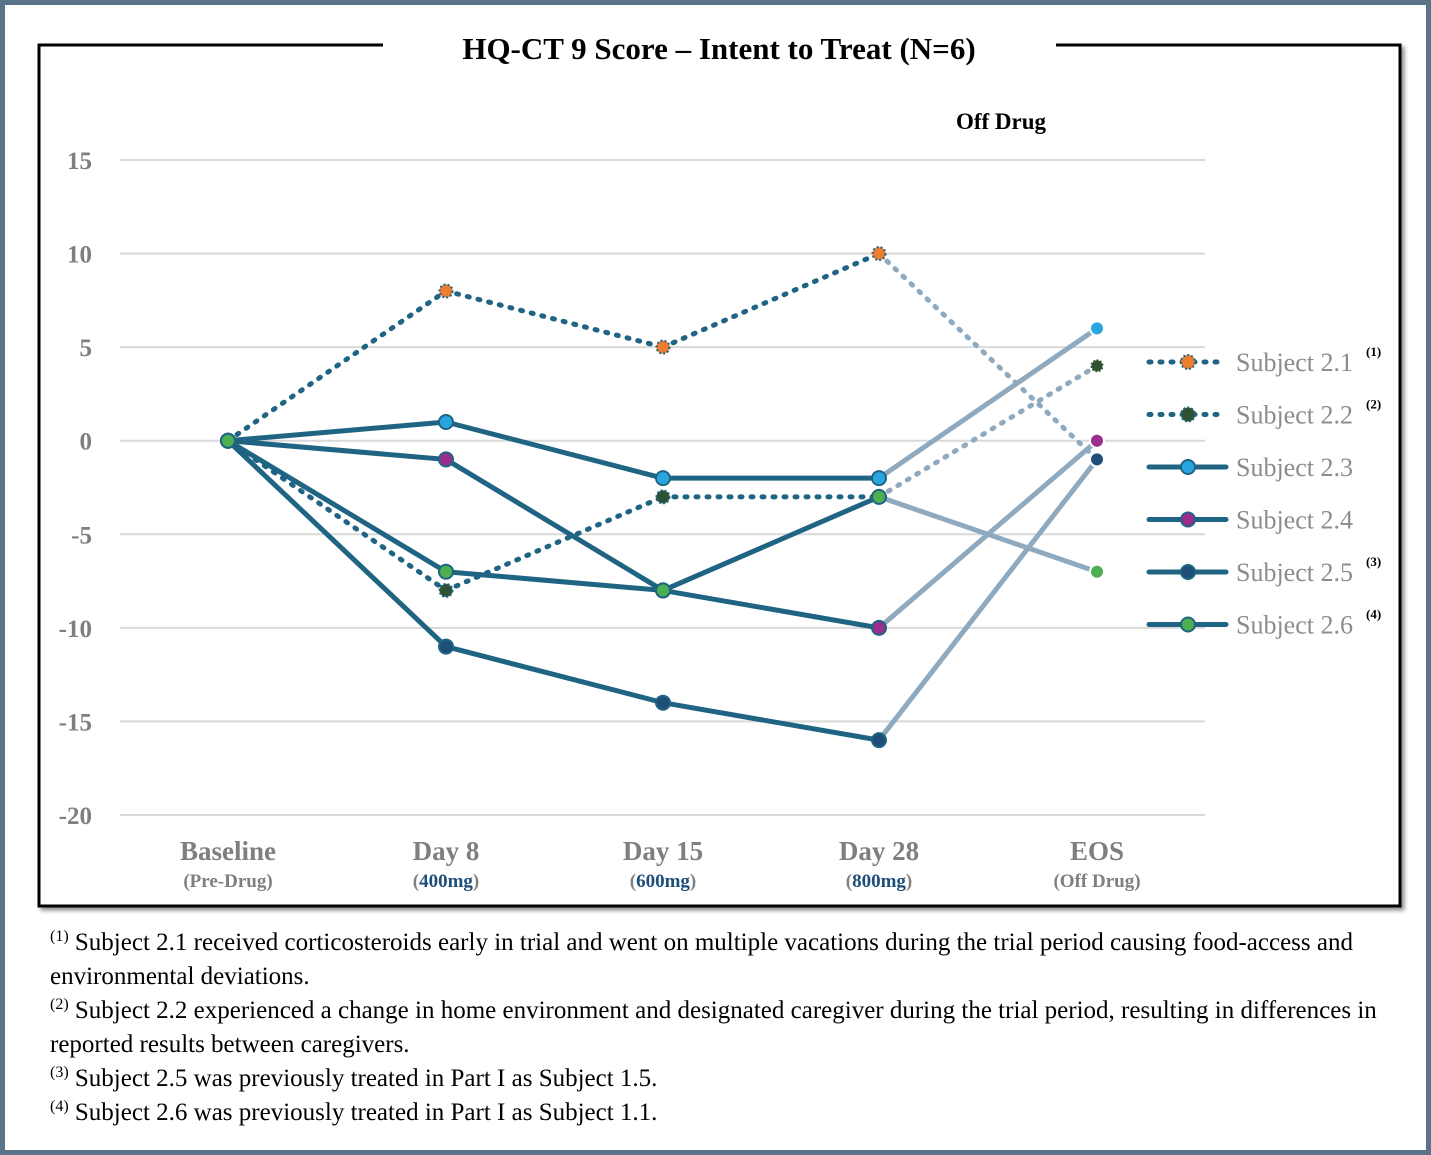 The height and width of the screenshot is (1155, 1431). I want to click on x-tick-label-4: EOS, so click(1097, 851).